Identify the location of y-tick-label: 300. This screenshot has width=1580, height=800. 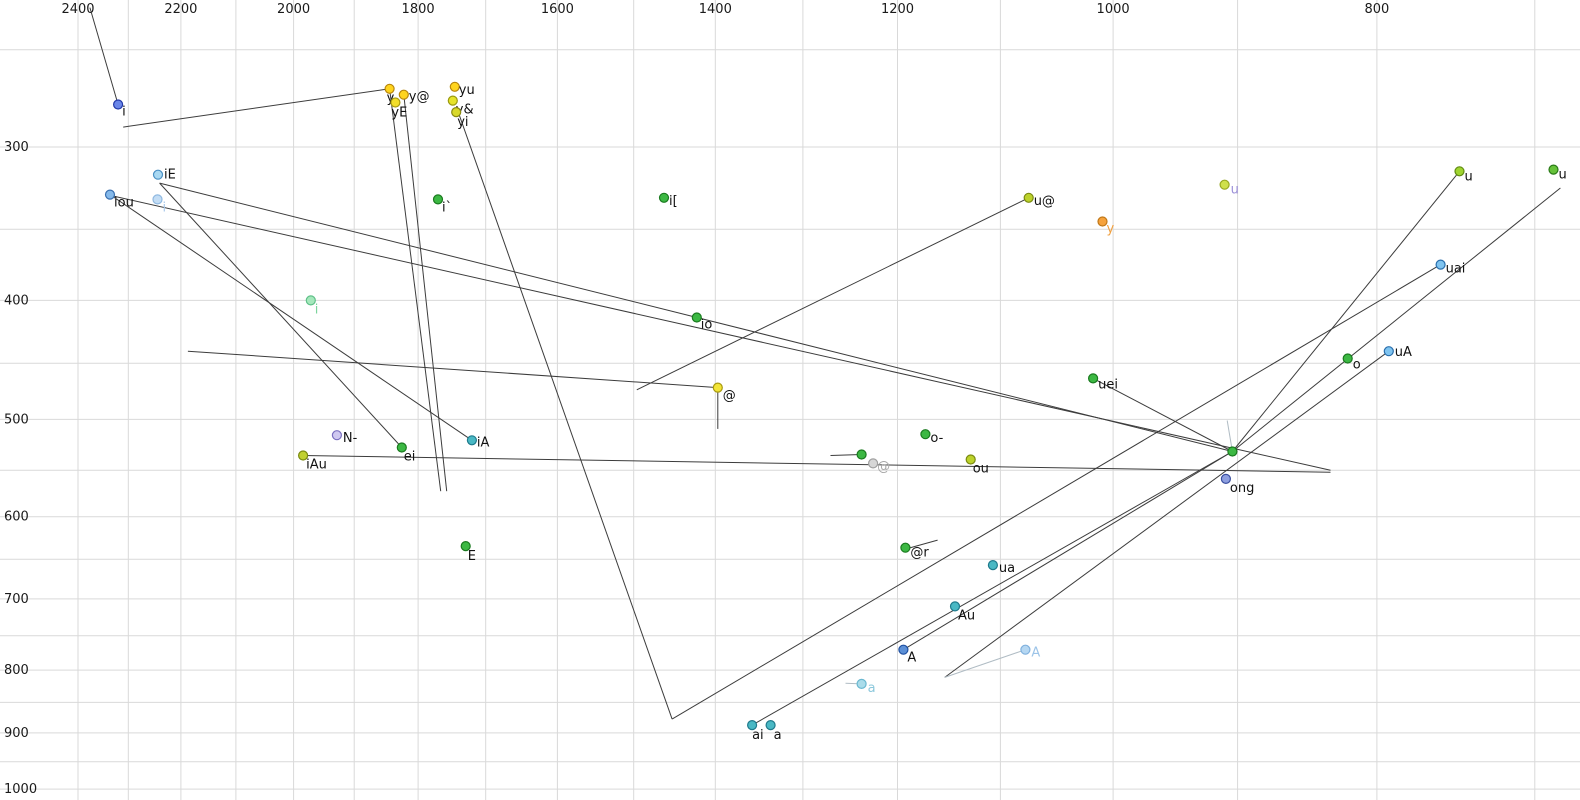
(16, 147).